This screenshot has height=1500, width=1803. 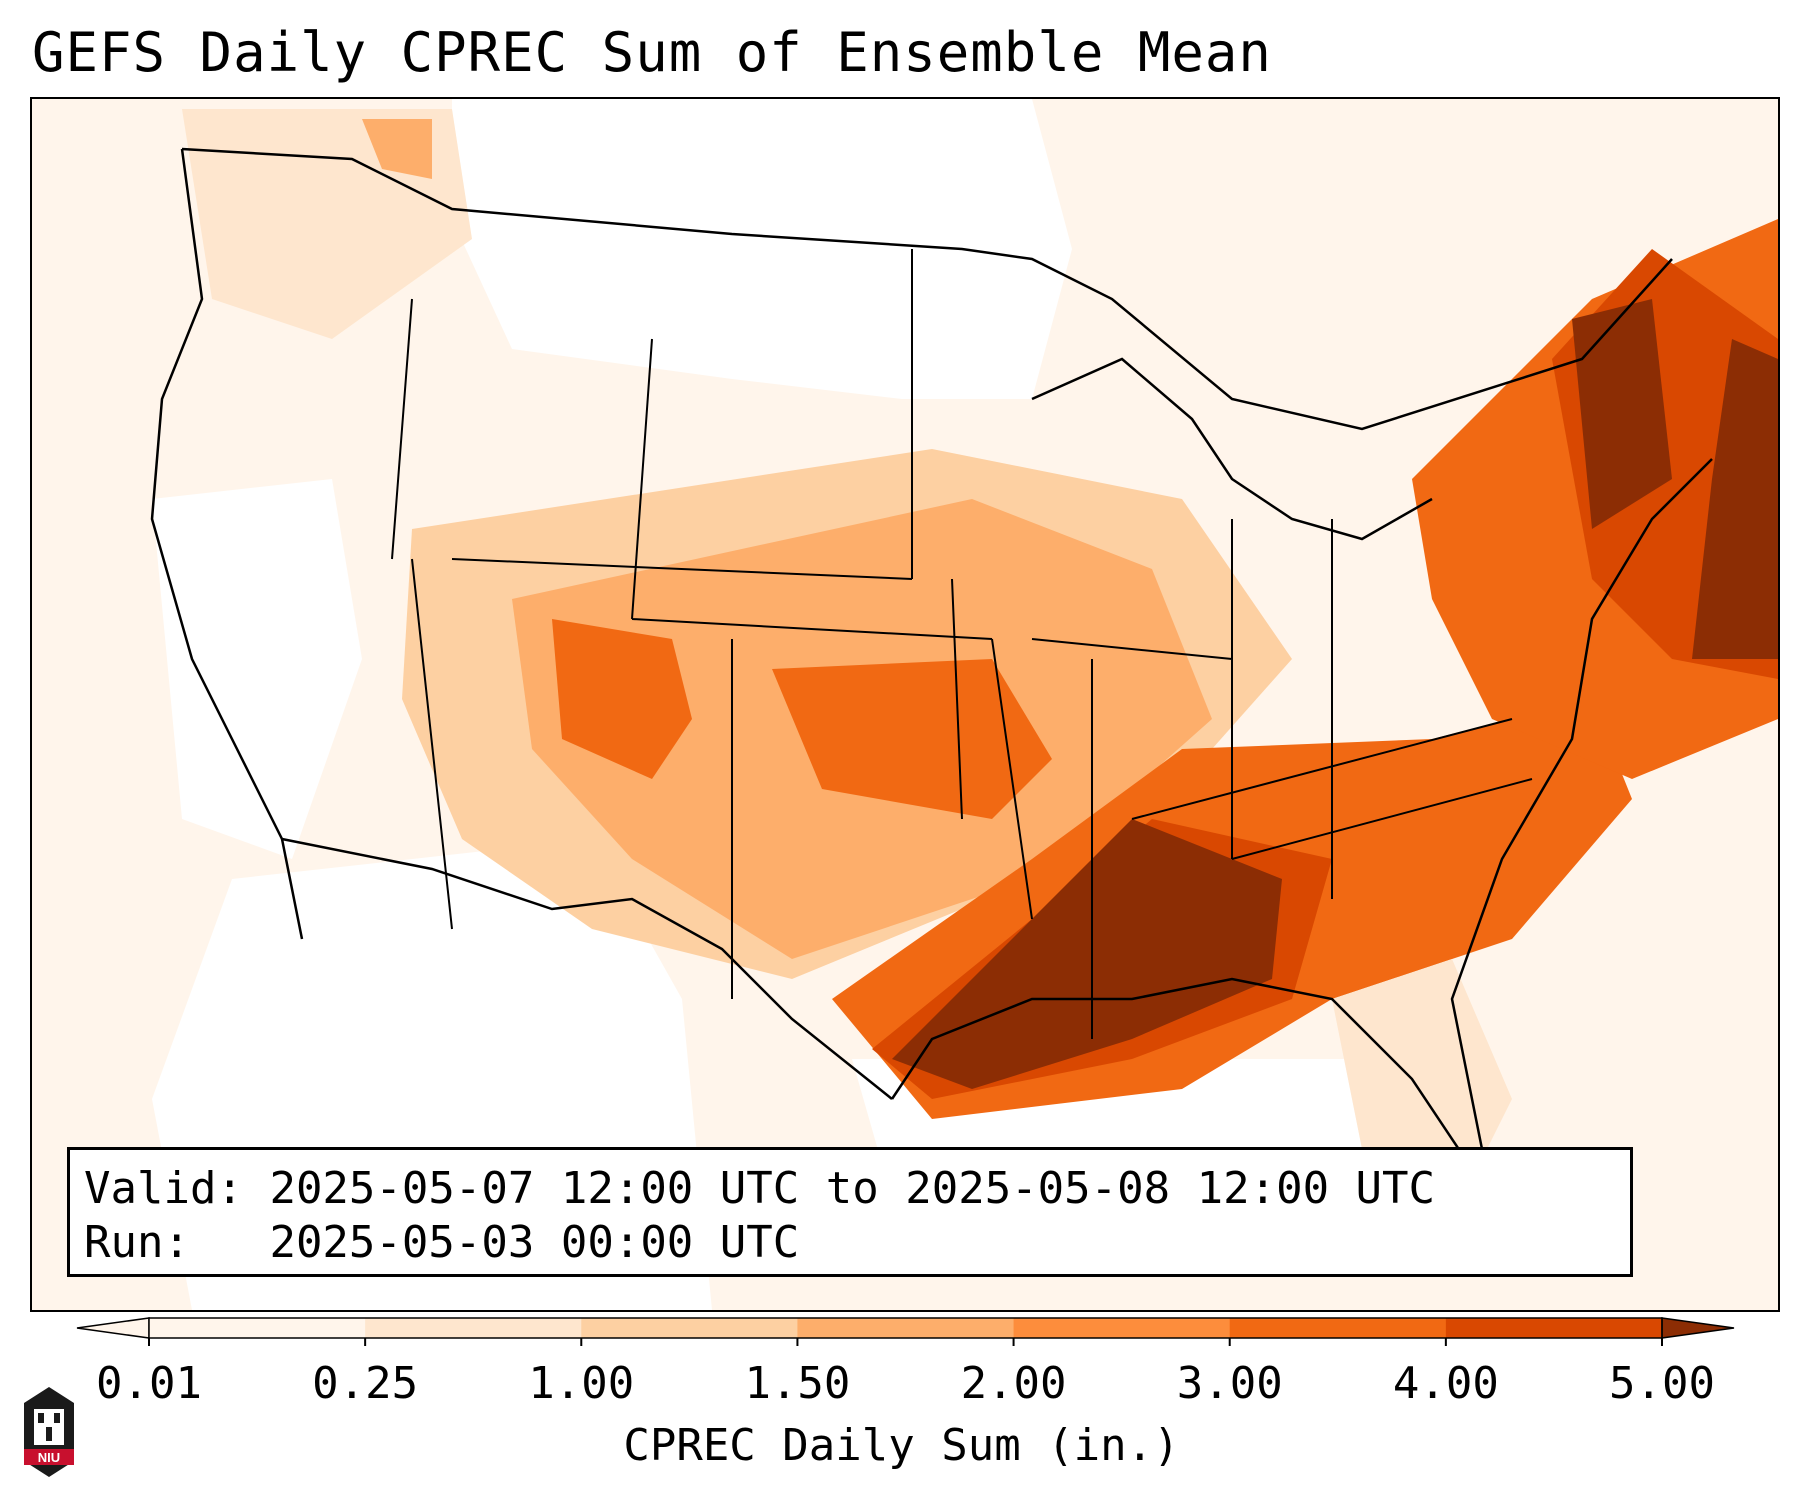 What do you see at coordinates (1581, 829) in the screenshot?
I see `east-coast` at bounding box center [1581, 829].